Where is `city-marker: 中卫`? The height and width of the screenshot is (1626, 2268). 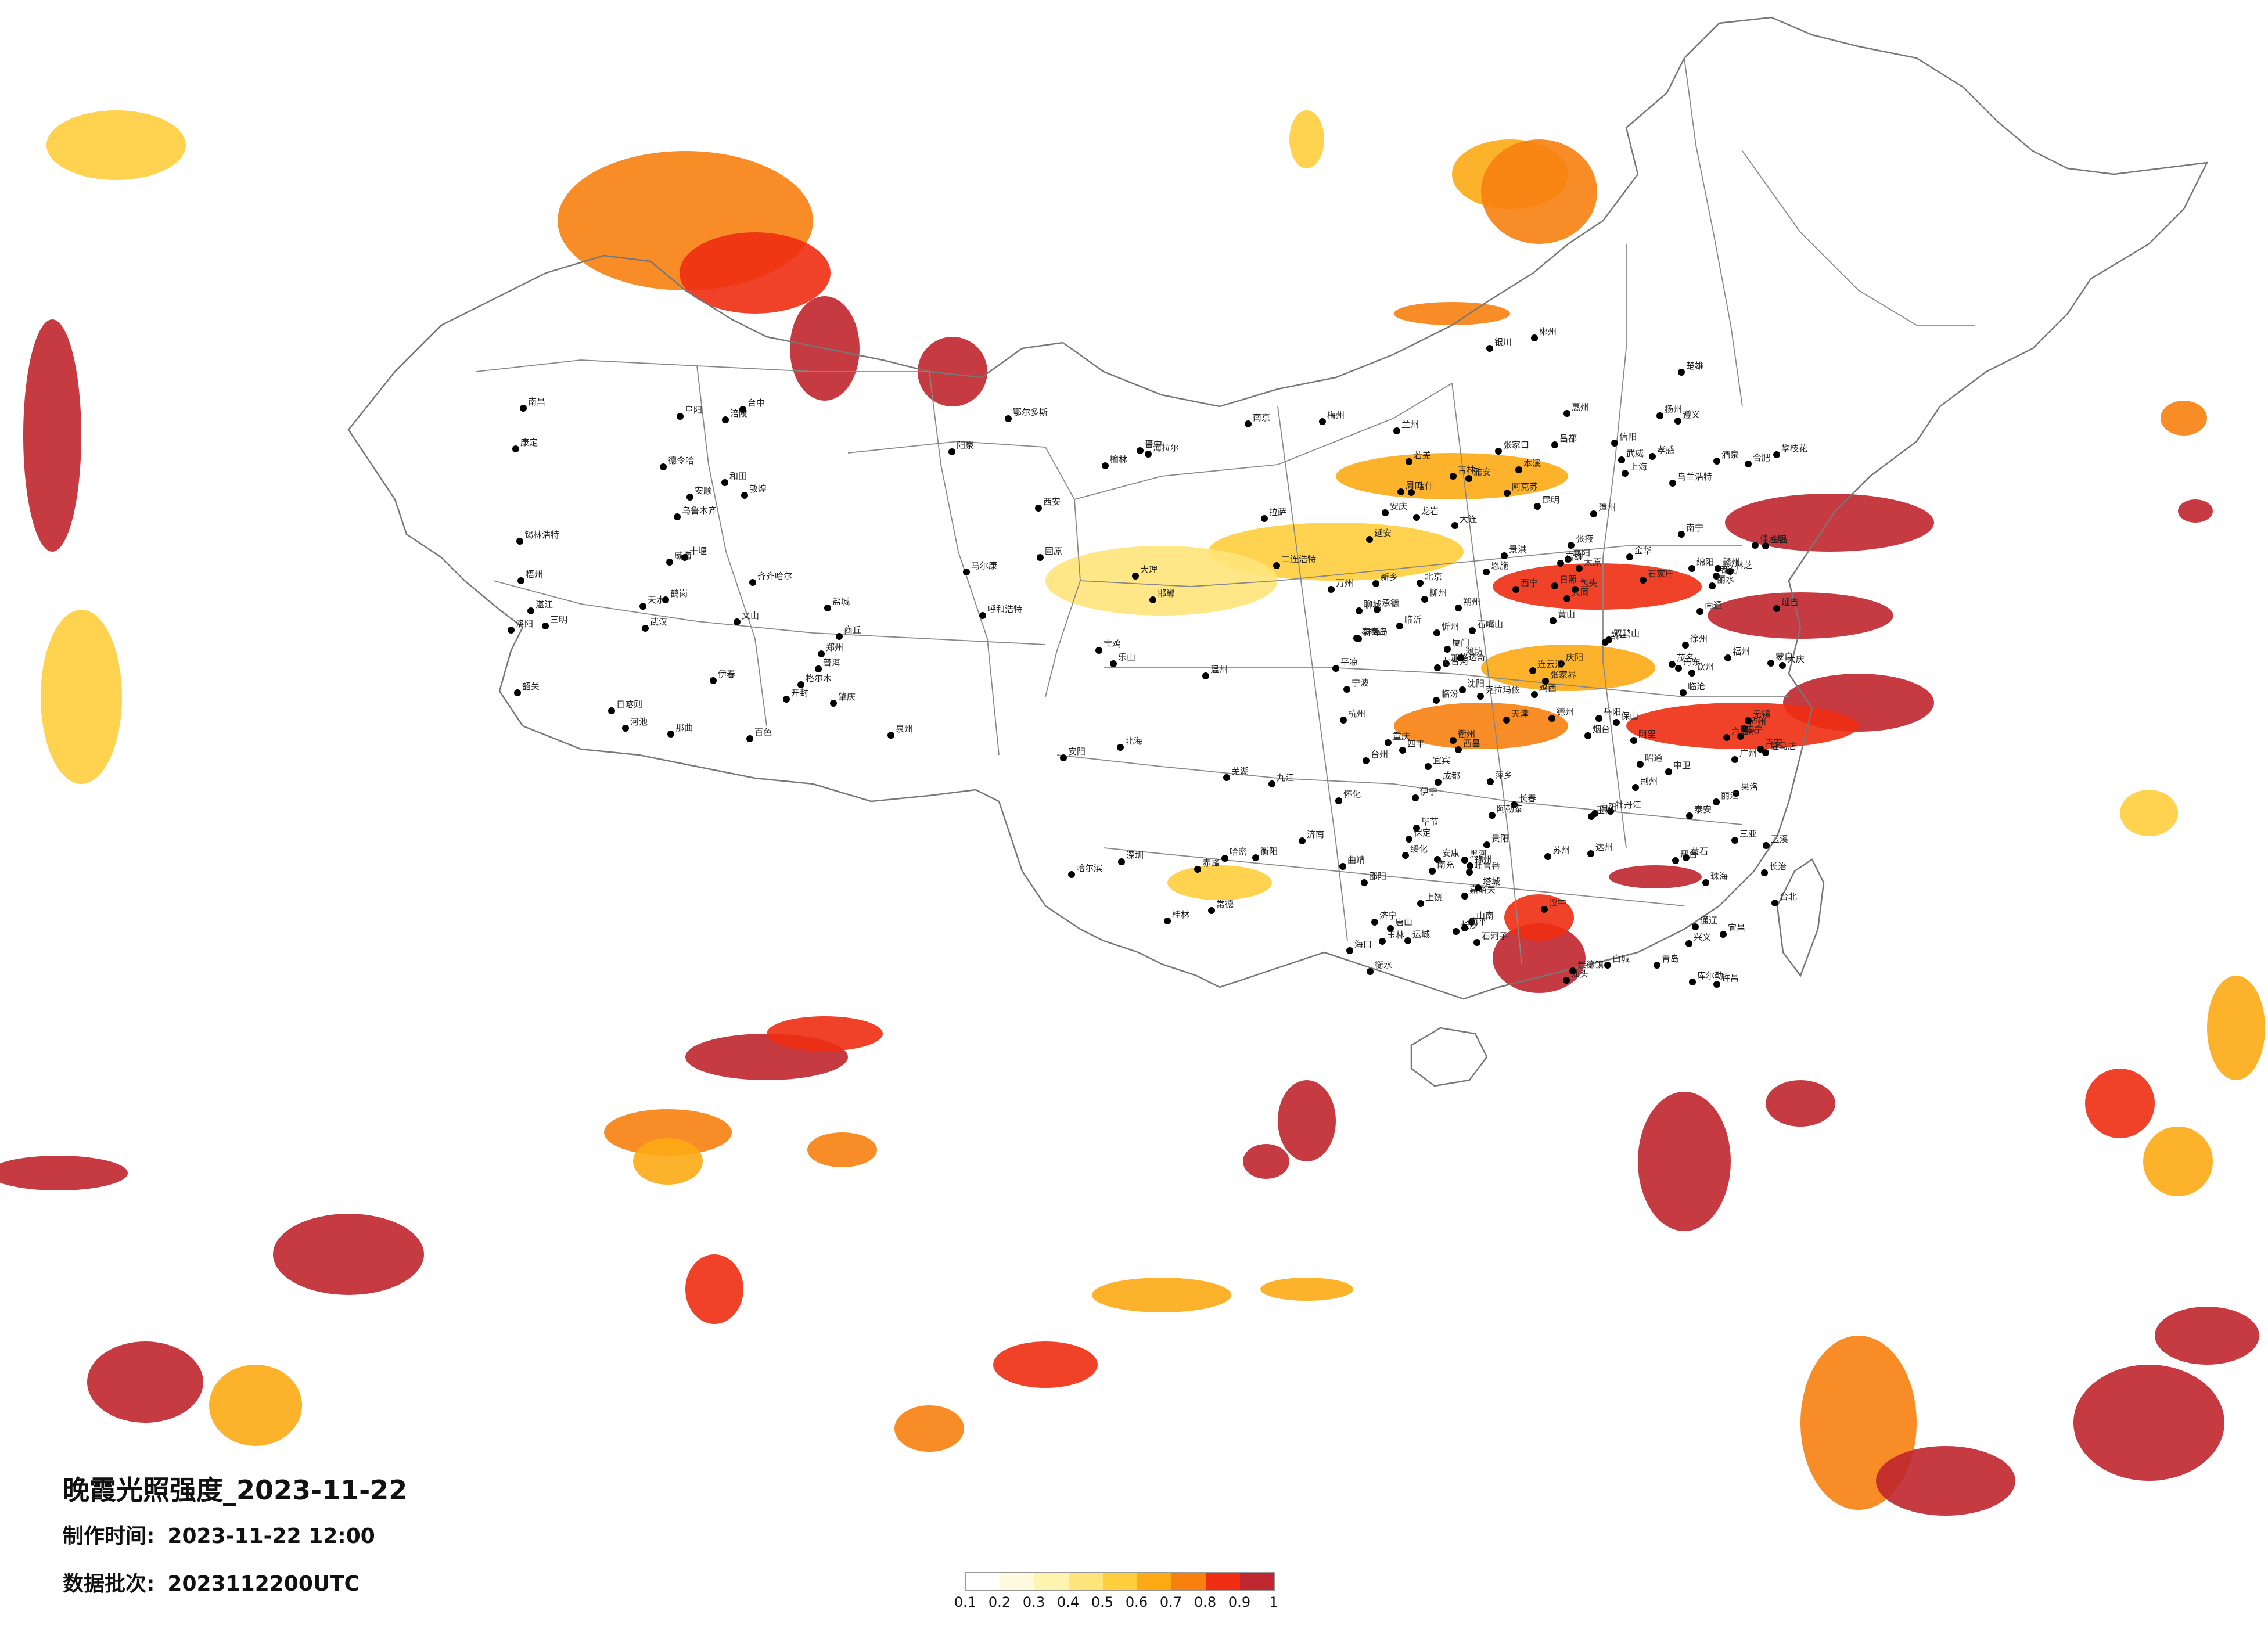 city-marker: 中卫 is located at coordinates (1678, 767).